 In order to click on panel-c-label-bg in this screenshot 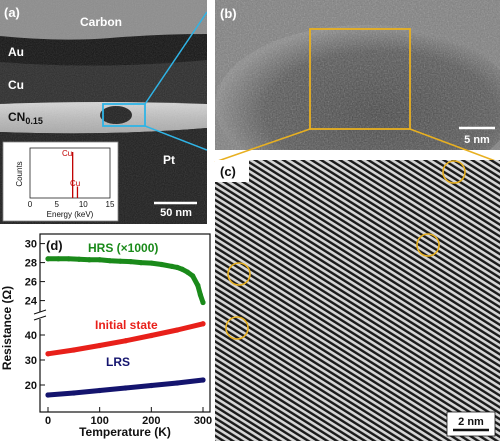, I will do `click(232, 171)`.